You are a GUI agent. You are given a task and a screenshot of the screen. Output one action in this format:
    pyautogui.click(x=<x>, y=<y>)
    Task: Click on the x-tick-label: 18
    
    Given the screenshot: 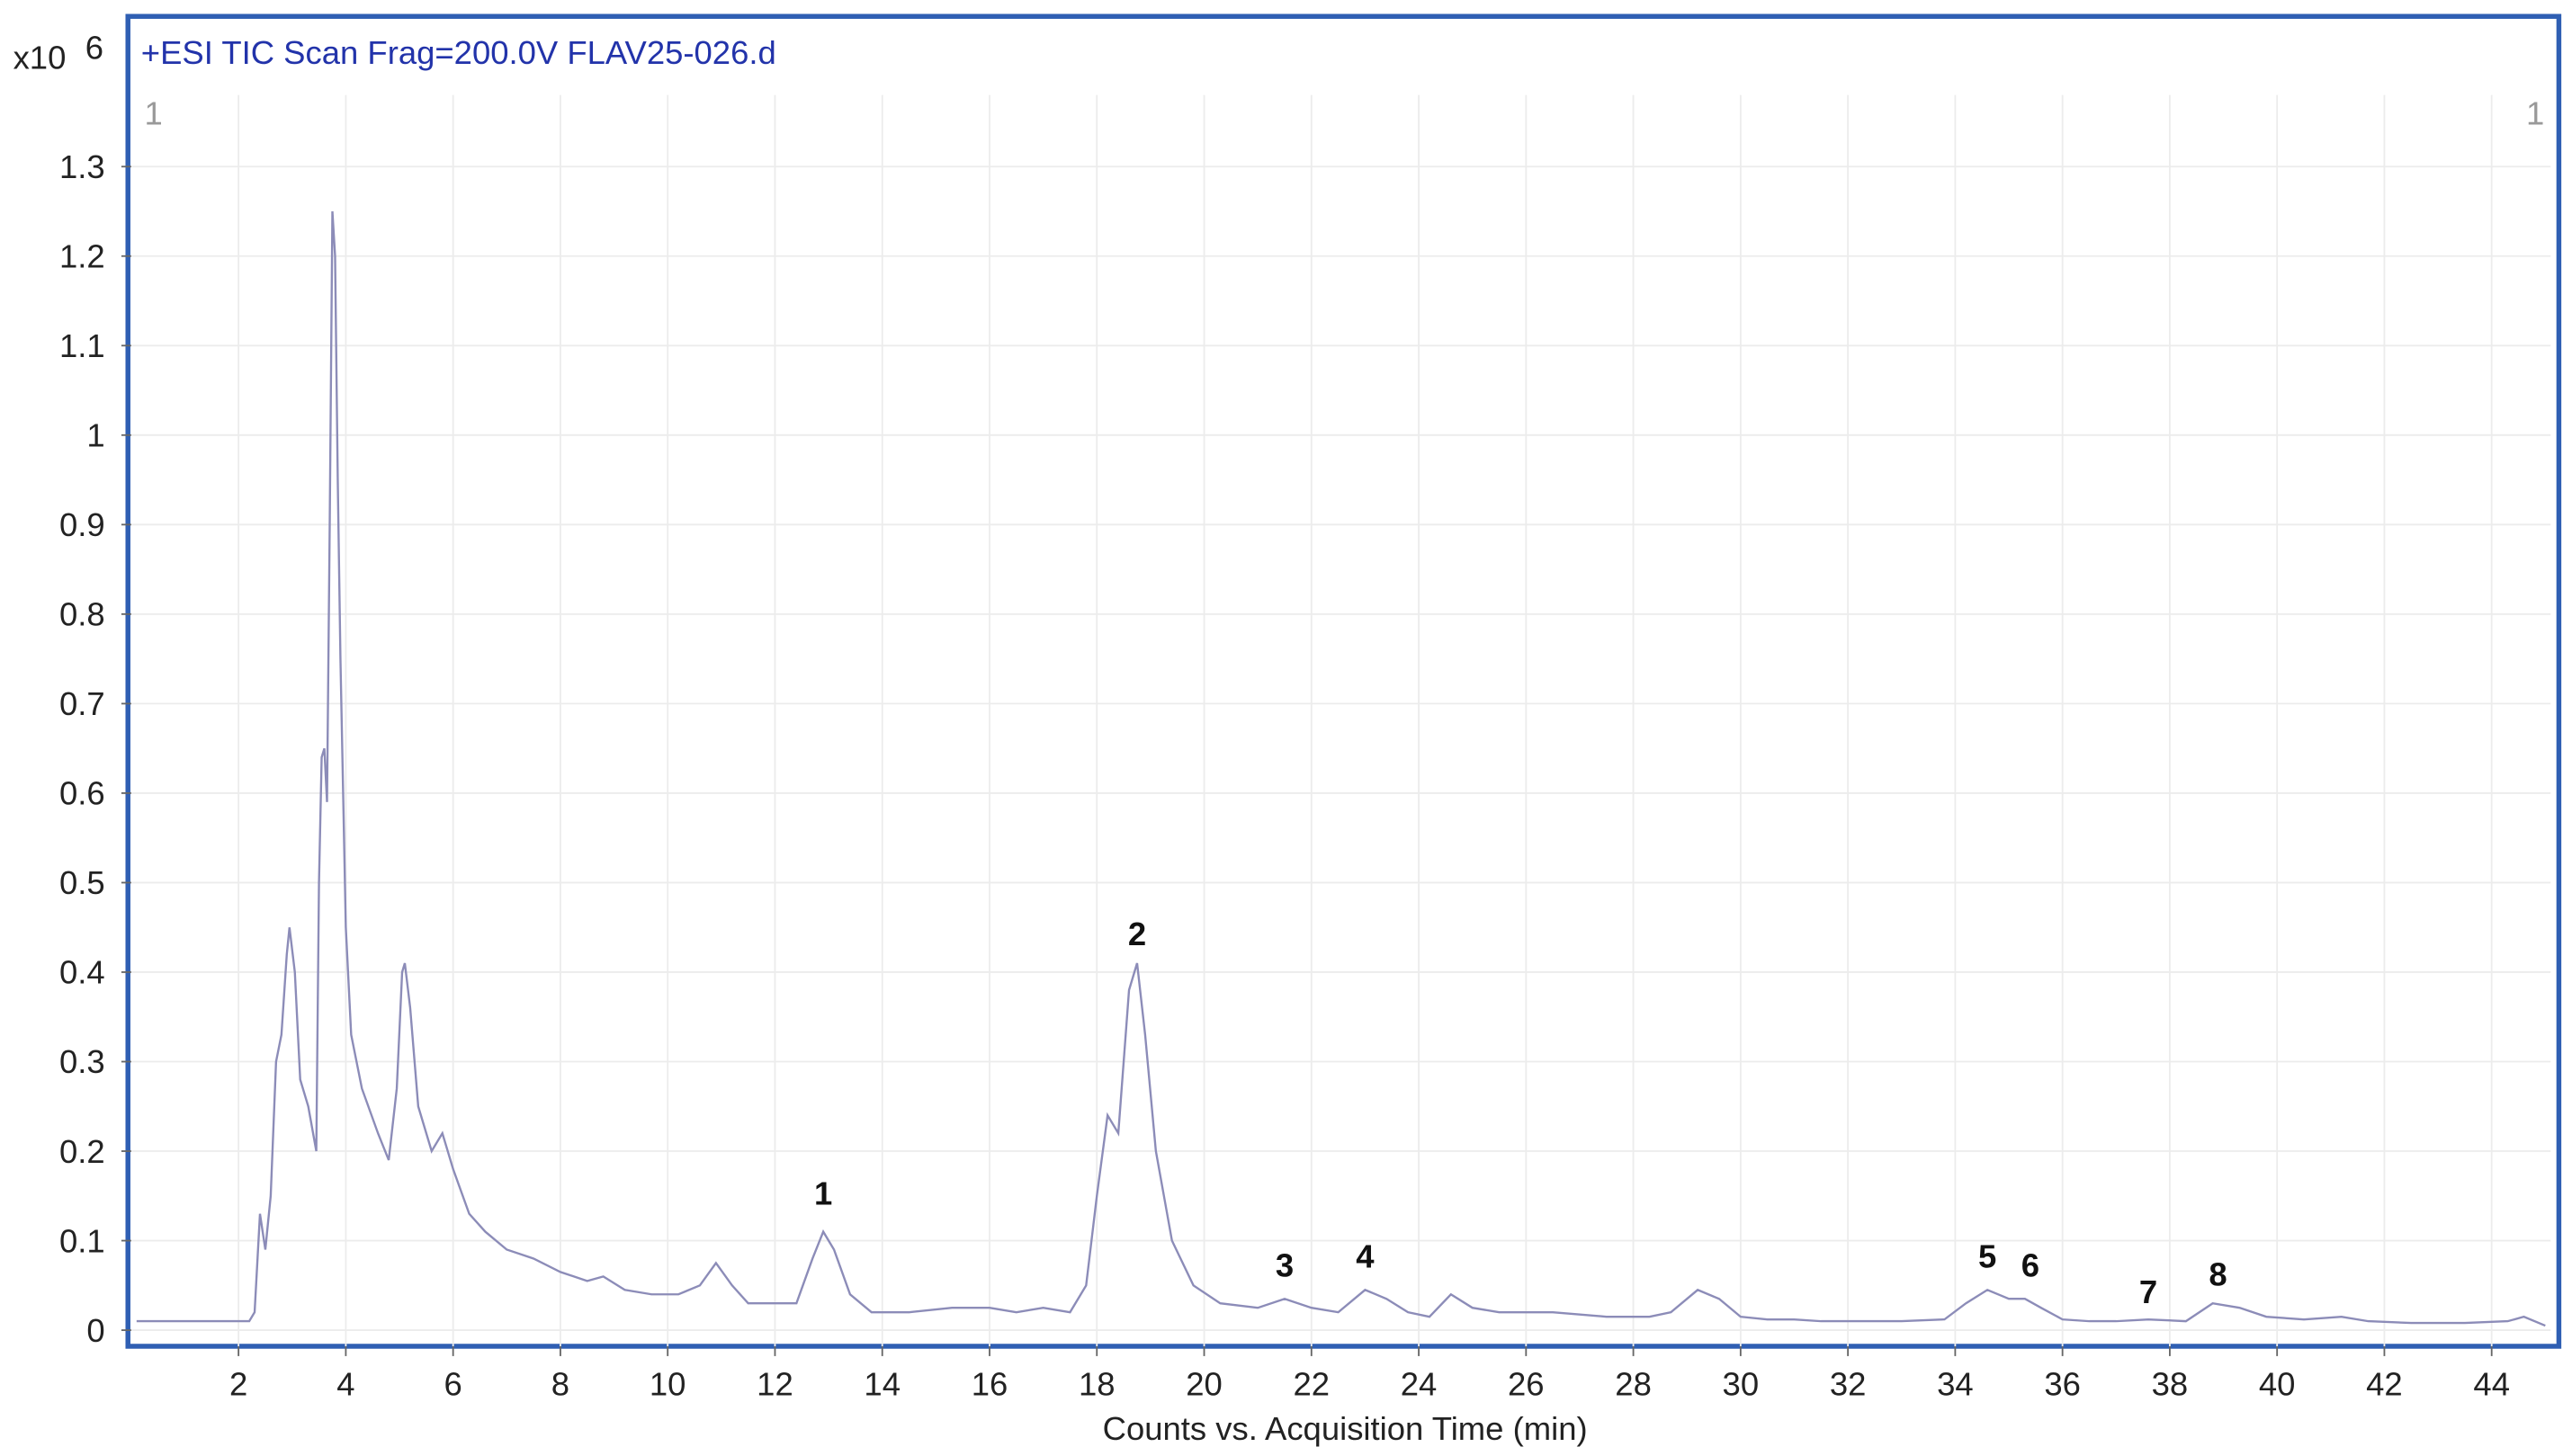 What is the action you would take?
    pyautogui.click(x=1097, y=1385)
    